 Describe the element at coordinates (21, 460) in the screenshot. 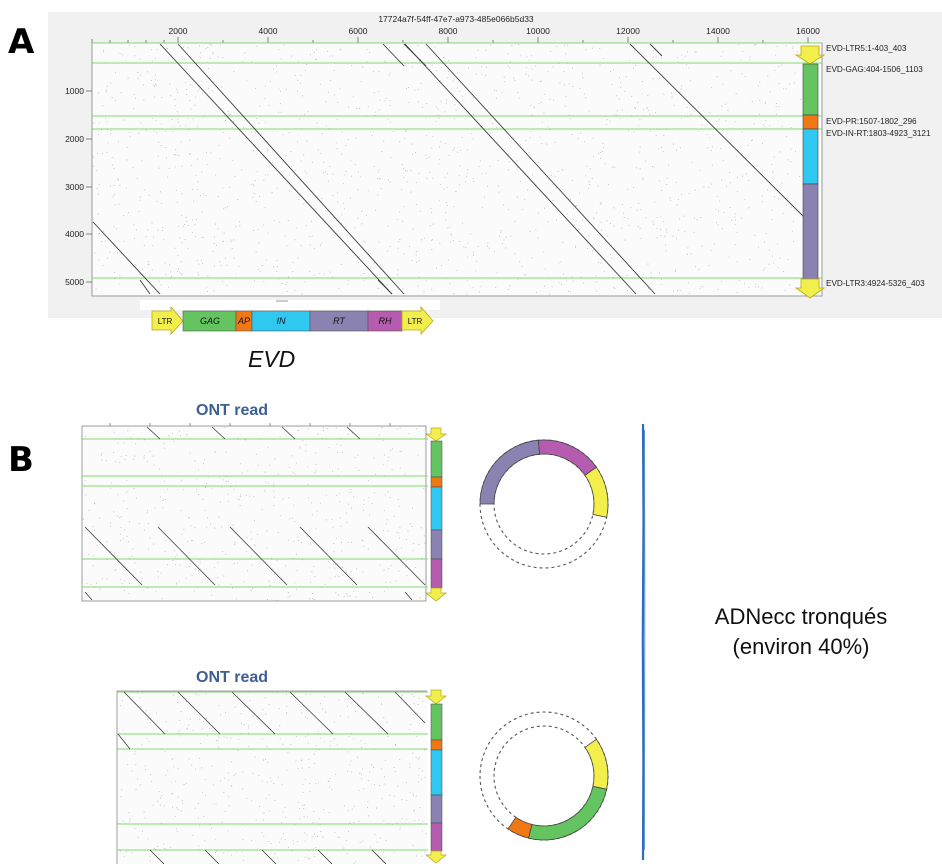

I see `panel-b-letter: B` at that location.